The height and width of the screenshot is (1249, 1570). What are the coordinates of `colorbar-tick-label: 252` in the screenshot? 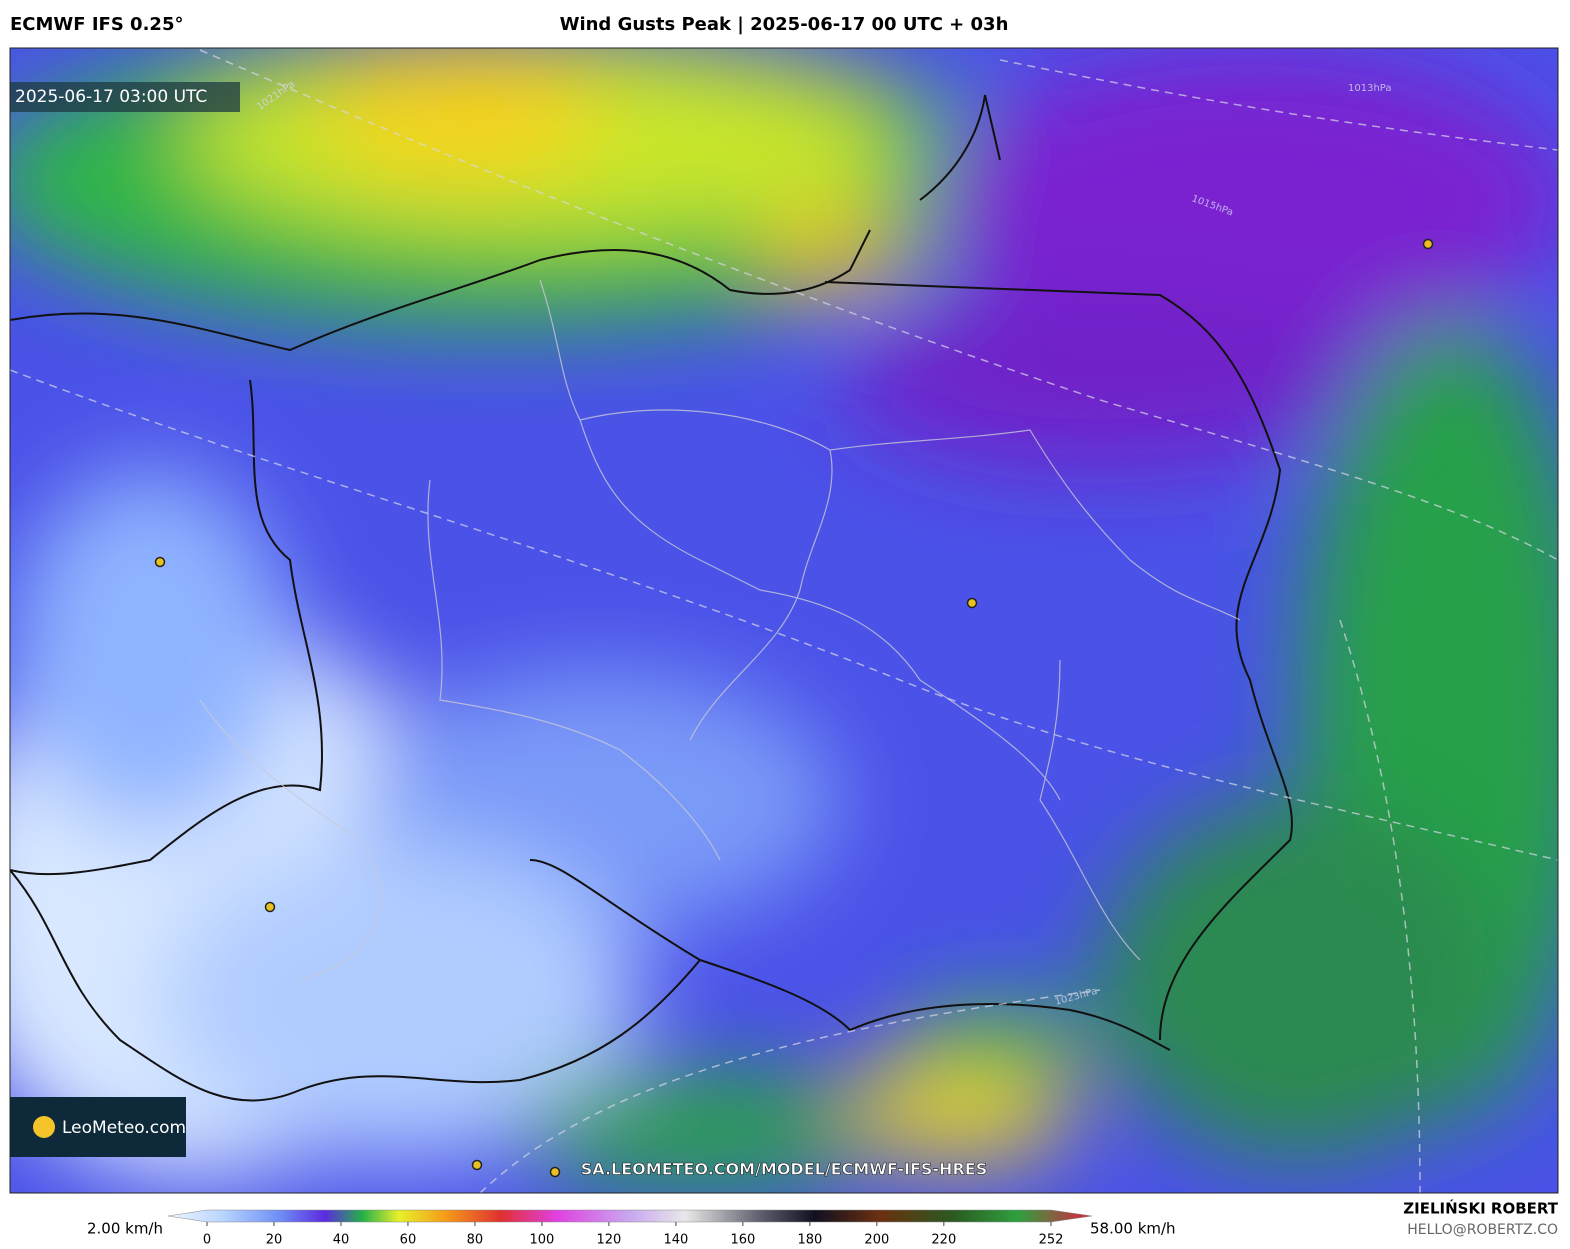 It's located at (1051, 1240).